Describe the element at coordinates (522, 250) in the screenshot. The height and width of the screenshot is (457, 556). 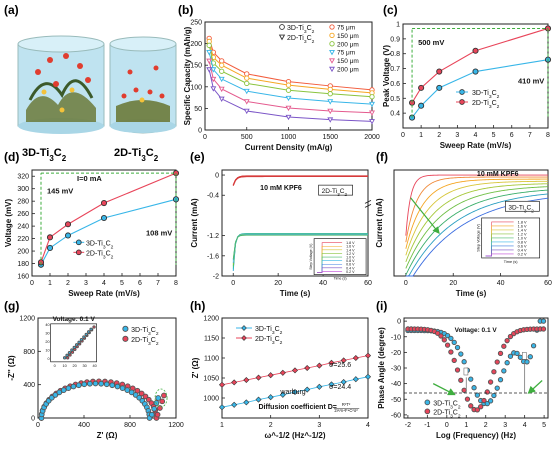
I see `inset-legend-entry: 0.4 V` at that location.